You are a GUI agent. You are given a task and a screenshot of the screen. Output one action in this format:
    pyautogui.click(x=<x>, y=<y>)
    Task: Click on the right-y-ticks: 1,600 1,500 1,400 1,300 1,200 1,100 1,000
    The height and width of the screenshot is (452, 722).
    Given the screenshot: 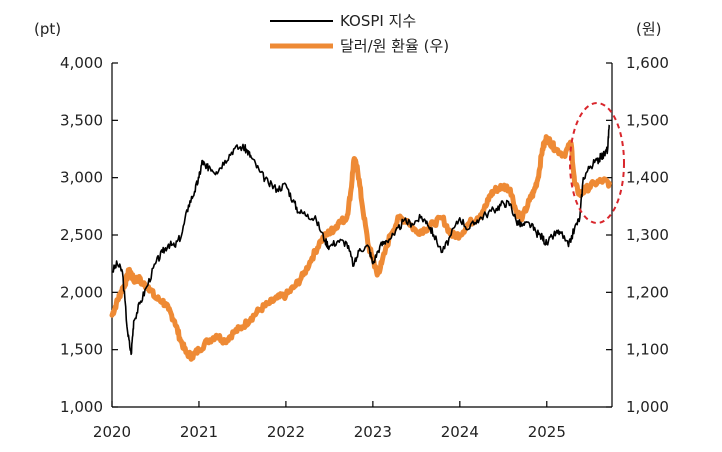 What is the action you would take?
    pyautogui.click(x=637, y=235)
    